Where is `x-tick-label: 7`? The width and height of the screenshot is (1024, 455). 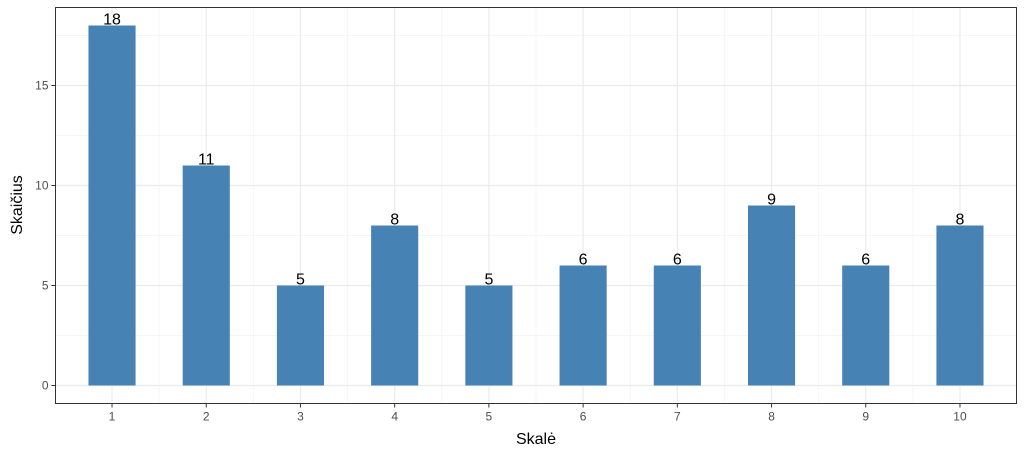 x-tick-label: 7 is located at coordinates (677, 417).